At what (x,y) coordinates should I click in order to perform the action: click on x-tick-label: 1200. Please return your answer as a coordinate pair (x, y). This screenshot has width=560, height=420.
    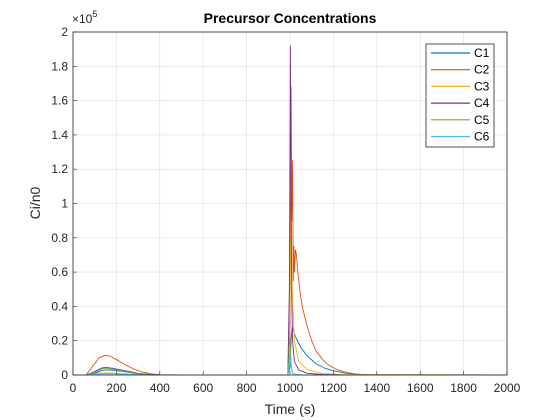
    Looking at the image, I should click on (333, 388).